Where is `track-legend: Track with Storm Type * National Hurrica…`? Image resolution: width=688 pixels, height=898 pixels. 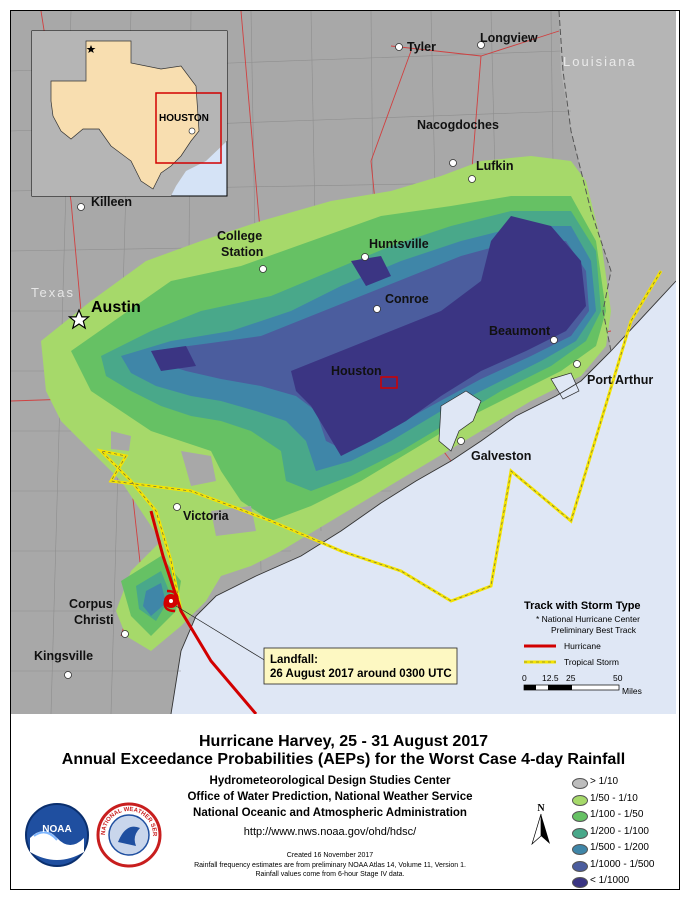 track-legend: Track with Storm Type * National Hurrica… is located at coordinates (582, 633).